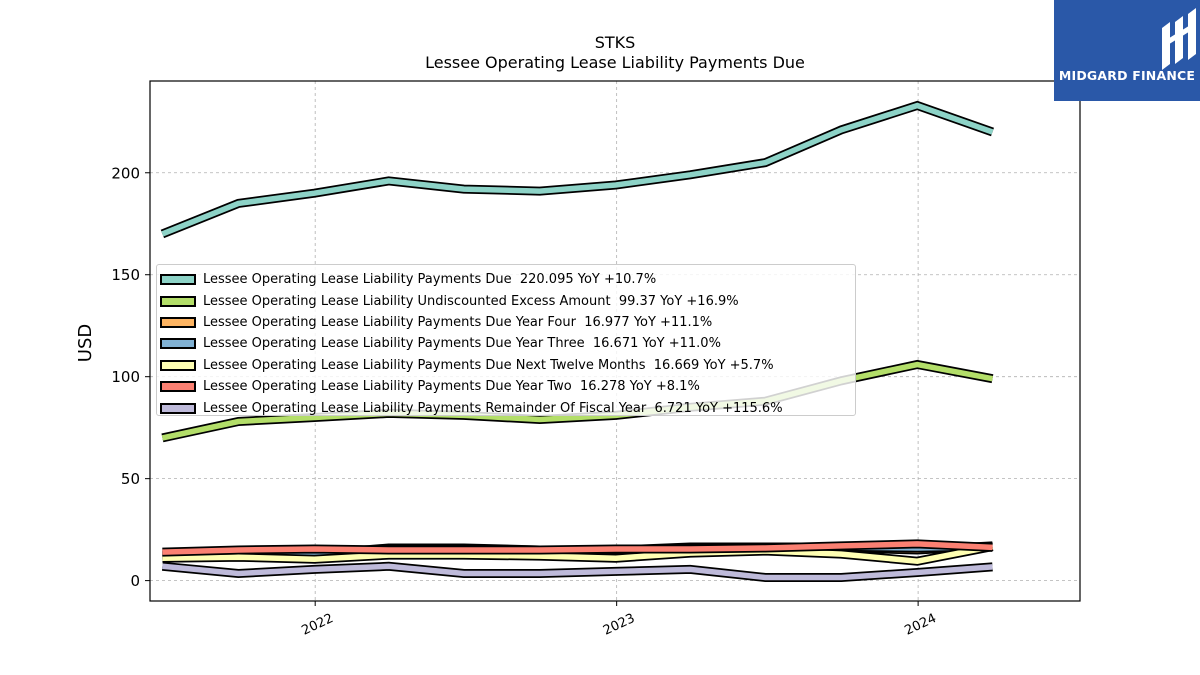 Image resolution: width=1200 pixels, height=675 pixels. What do you see at coordinates (615, 42) in the screenshot?
I see `chart-title: STKS` at bounding box center [615, 42].